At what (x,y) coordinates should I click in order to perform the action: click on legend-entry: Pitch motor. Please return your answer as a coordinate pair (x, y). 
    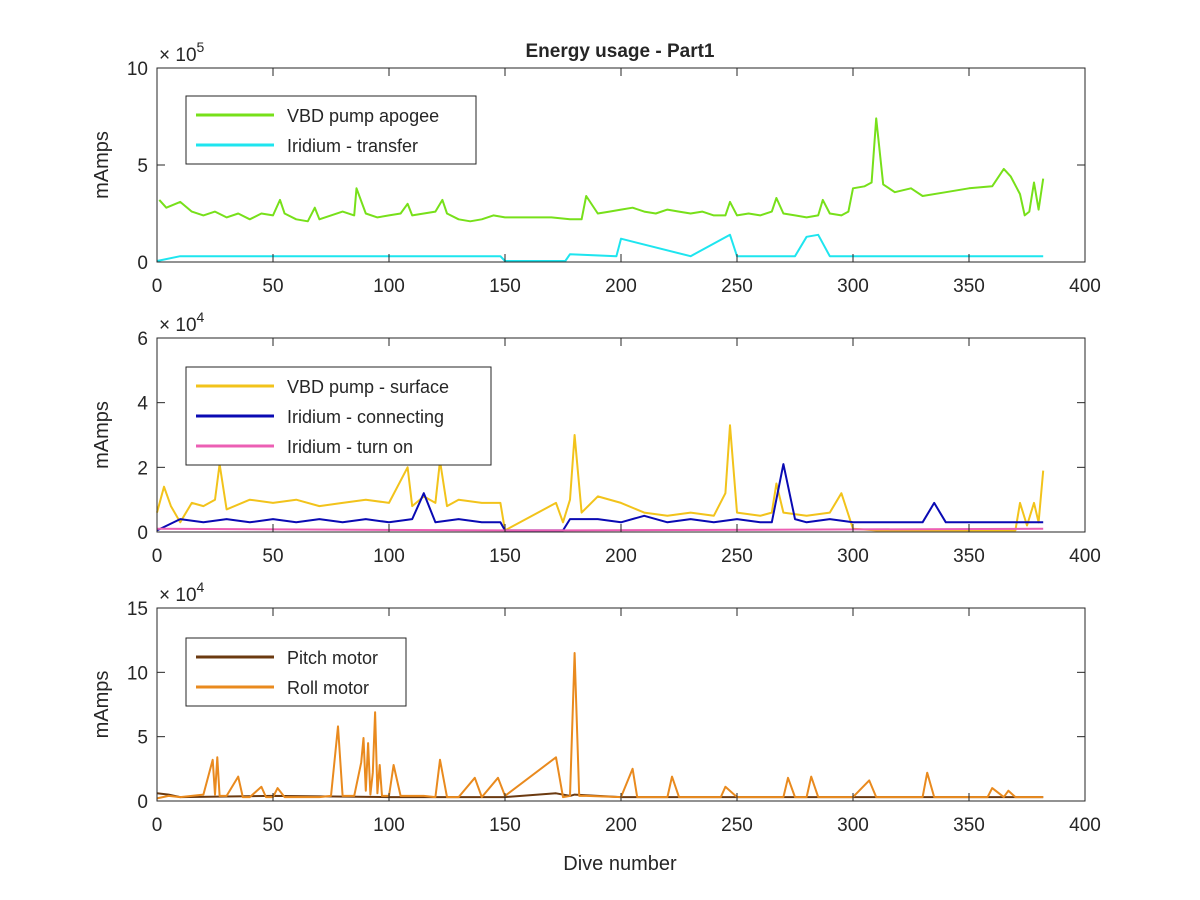
    Looking at the image, I should click on (332, 658).